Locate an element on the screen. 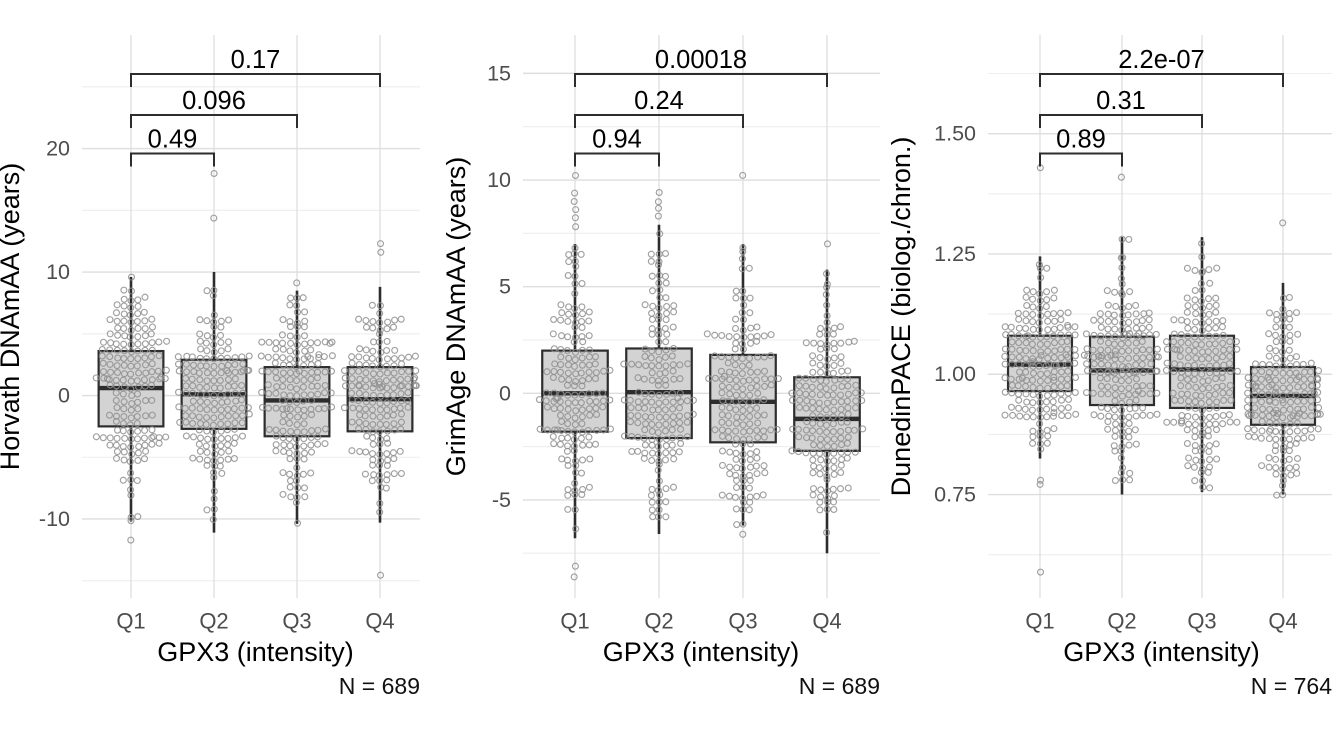 This screenshot has height=735, width=1337. horvath-y-axis-title: Horvath DNAmAA (years) is located at coordinates (12, 317).